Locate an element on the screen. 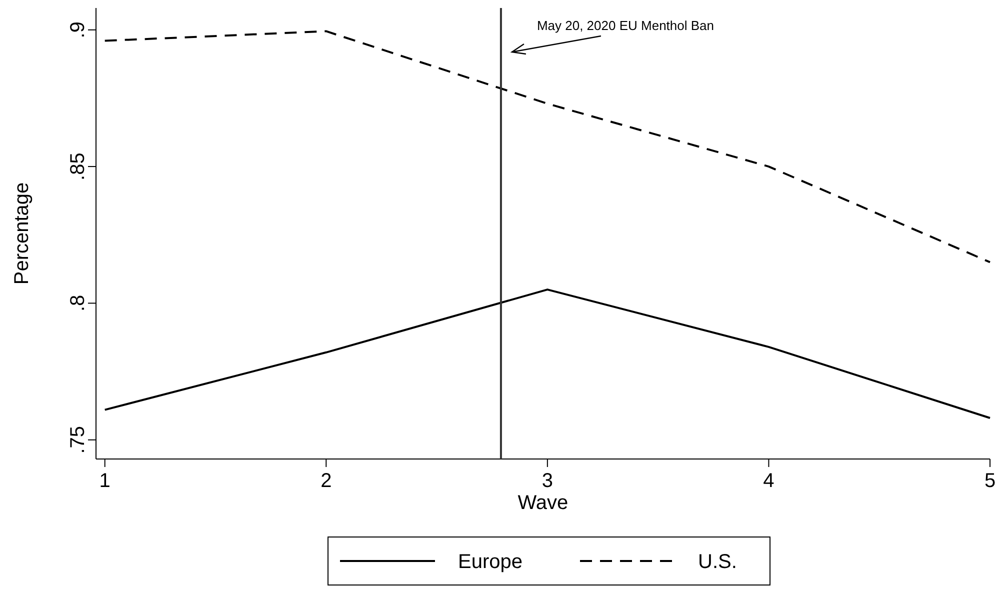  y-tick-label: .9 is located at coordinates (78, 30).